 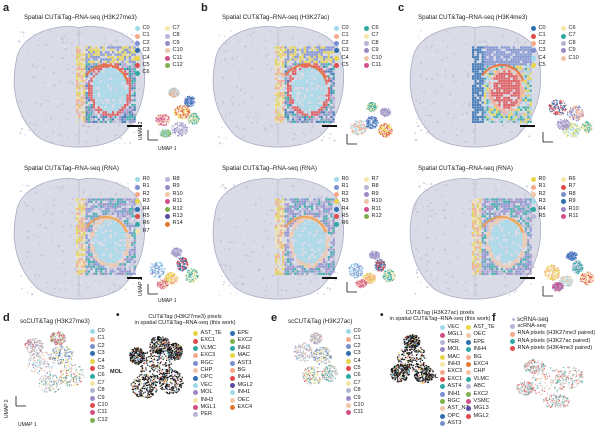 What do you see at coordinates (453, 364) in the screenshot?
I see `legend-entry: INH3` at bounding box center [453, 364].